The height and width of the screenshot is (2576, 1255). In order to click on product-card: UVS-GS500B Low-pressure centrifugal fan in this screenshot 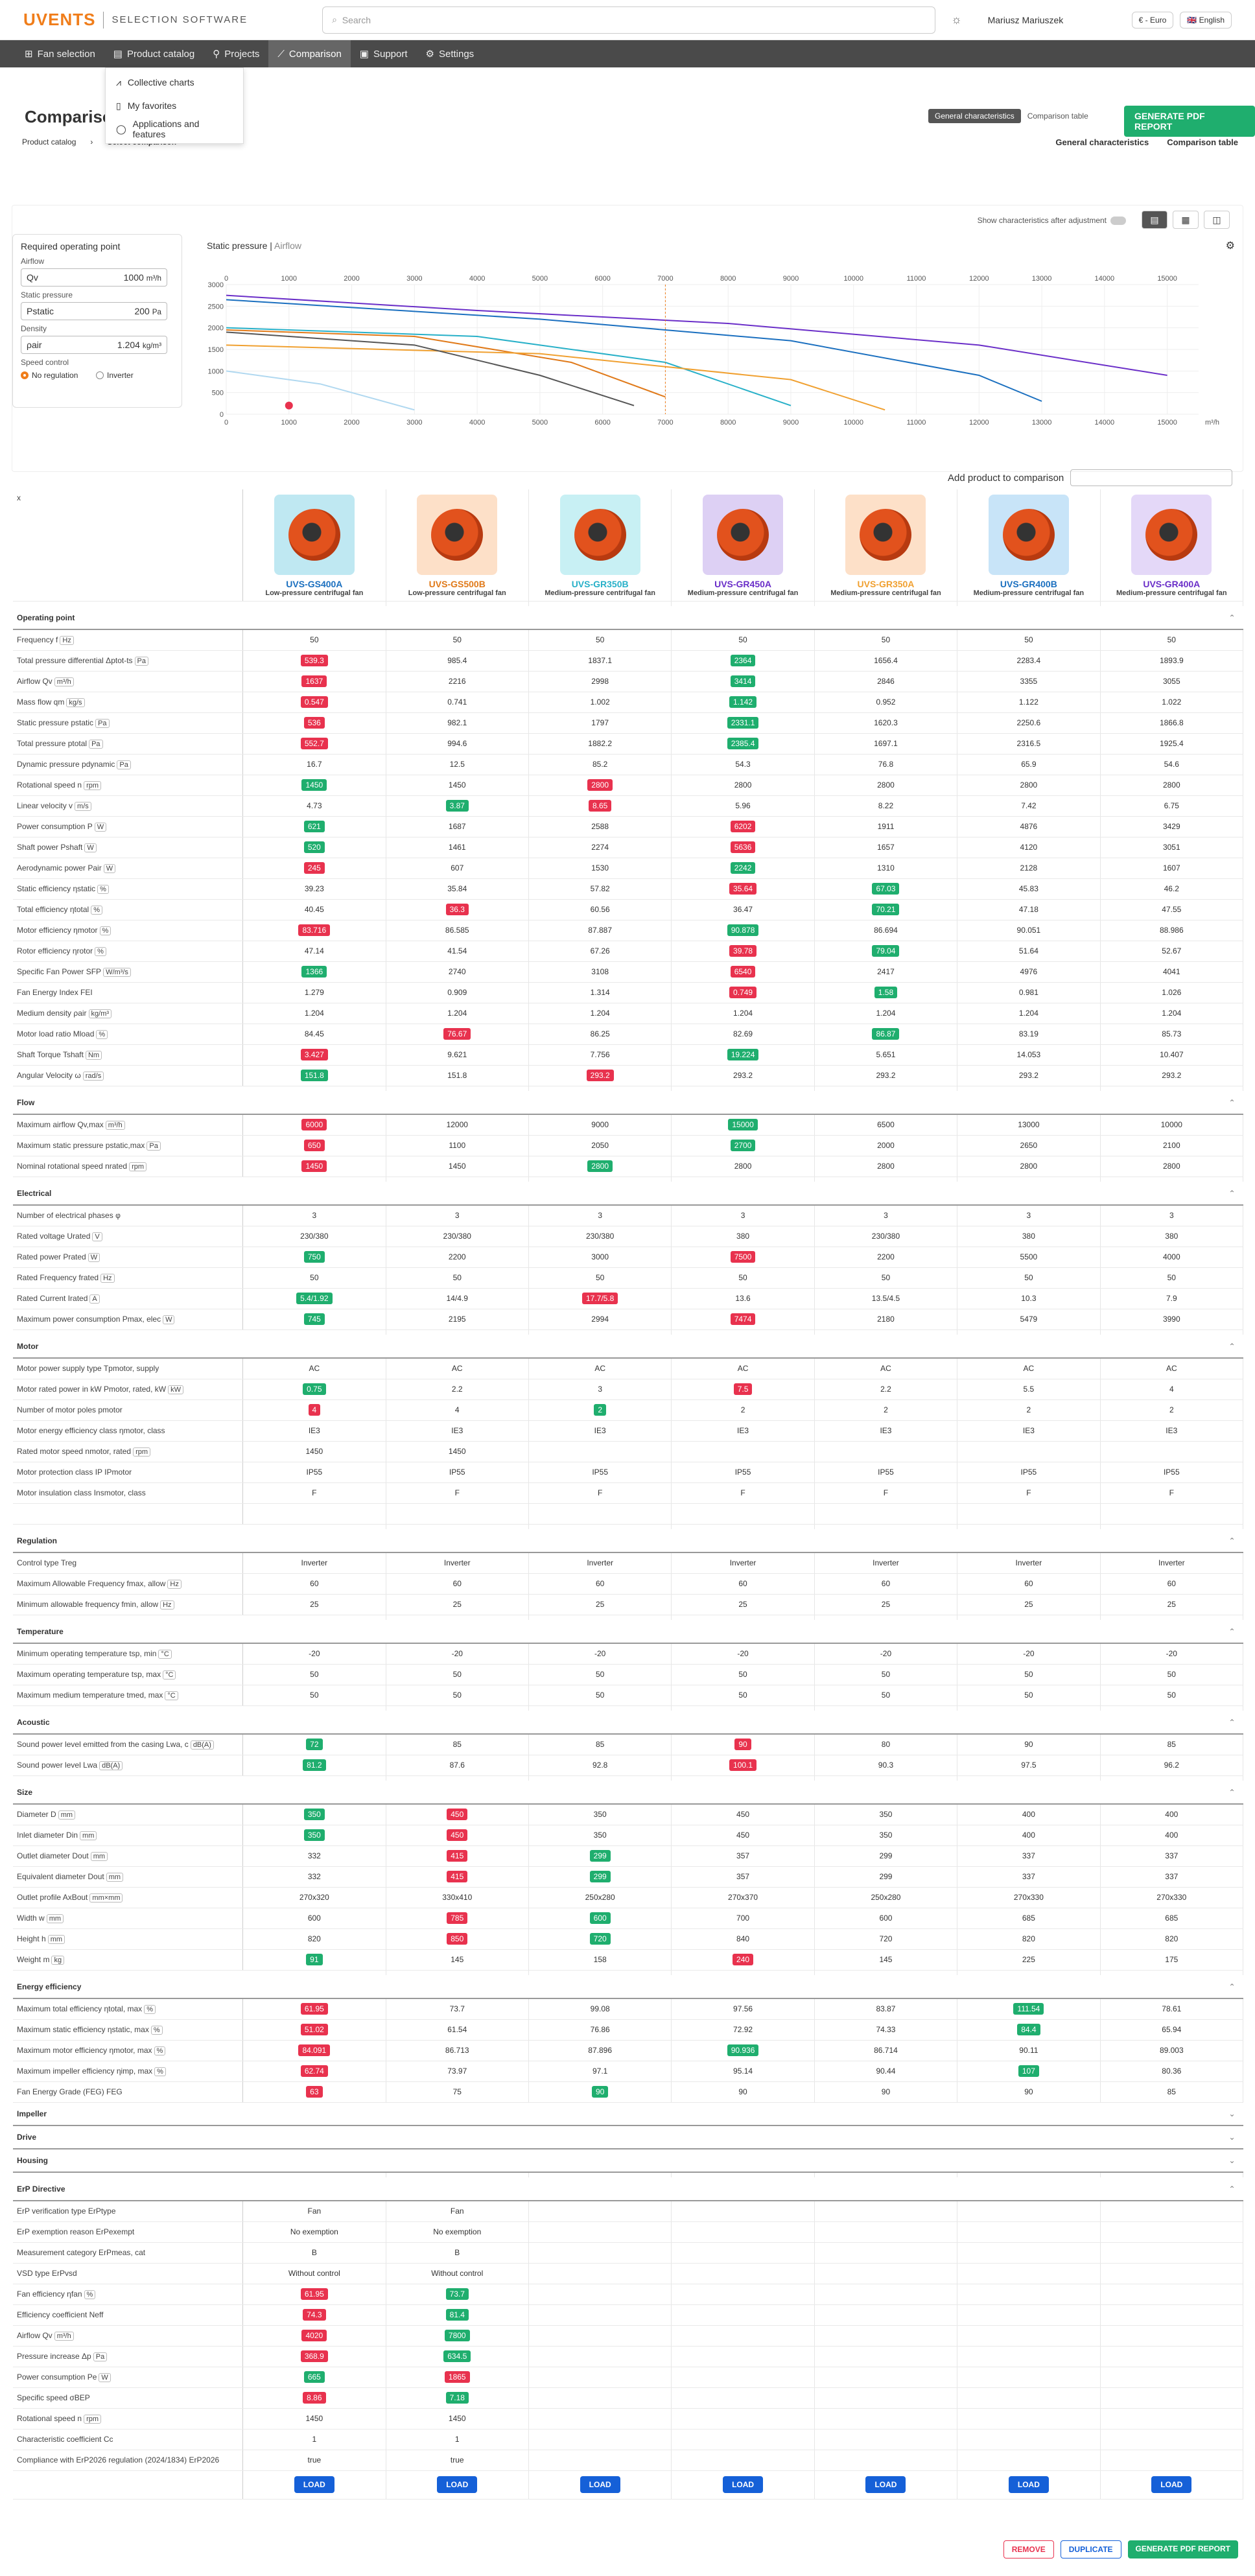, I will do `click(457, 545)`.